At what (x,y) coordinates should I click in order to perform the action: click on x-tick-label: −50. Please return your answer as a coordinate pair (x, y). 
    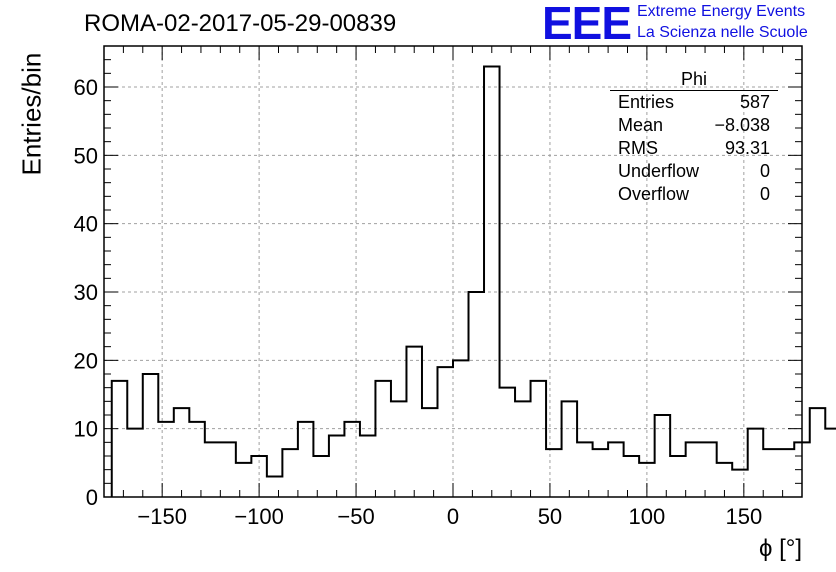
    Looking at the image, I should click on (355, 516).